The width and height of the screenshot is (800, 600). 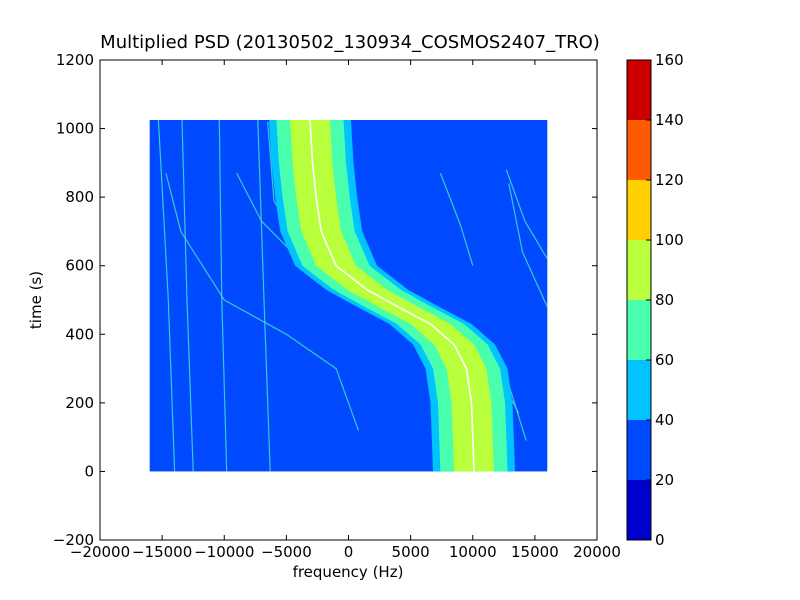 What do you see at coordinates (79, 334) in the screenshot?
I see `y-tick-label: 400` at bounding box center [79, 334].